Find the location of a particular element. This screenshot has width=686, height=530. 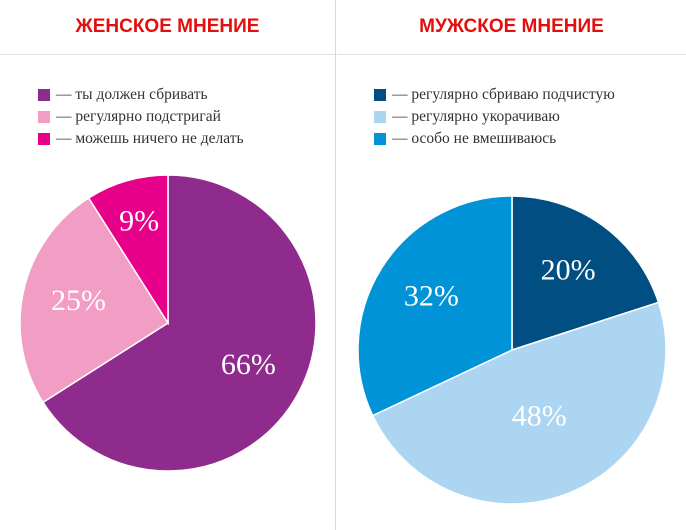

legend-label: — регулярно укорачиваю is located at coordinates (476, 116).